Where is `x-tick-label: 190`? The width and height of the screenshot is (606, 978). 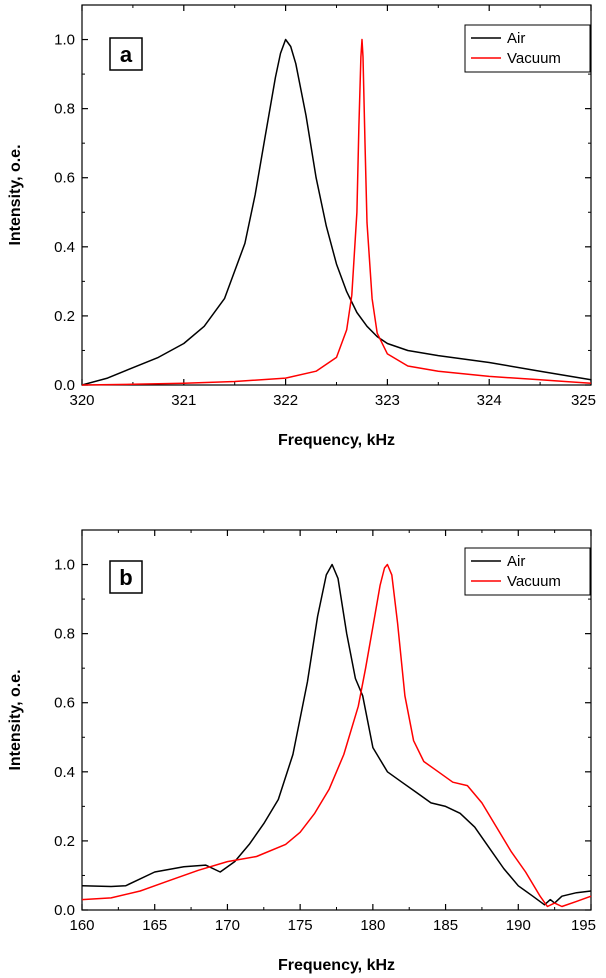 x-tick-label: 190 is located at coordinates (518, 925).